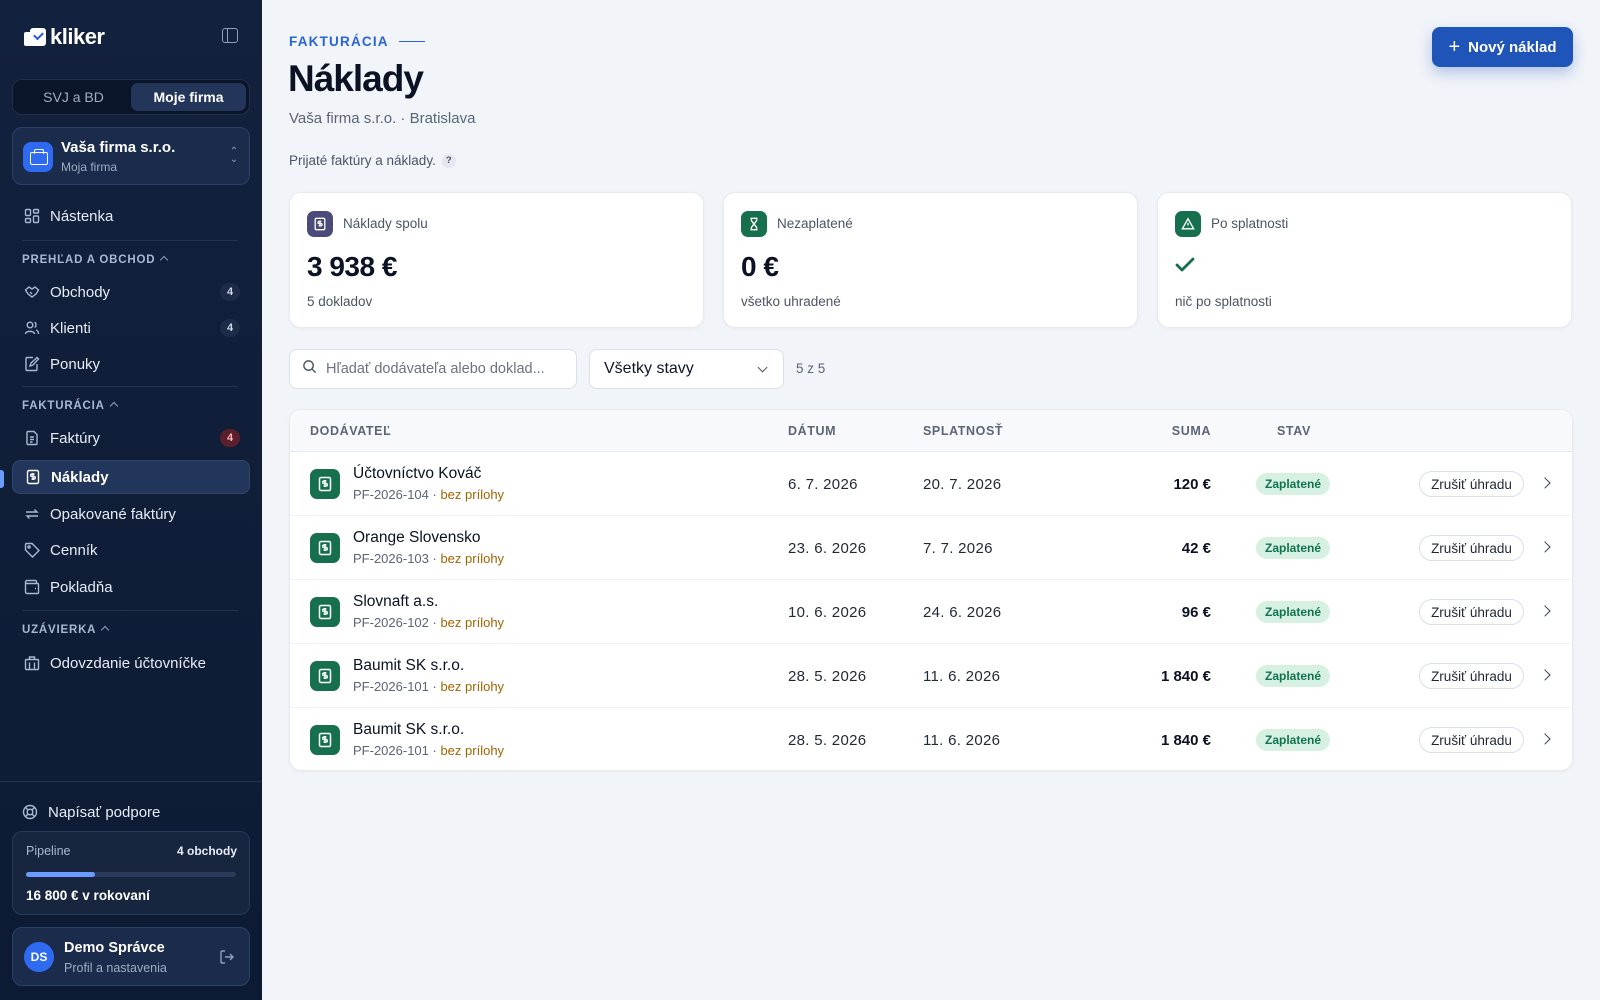 This screenshot has width=1600, height=1000. What do you see at coordinates (131, 216) in the screenshot?
I see `sidebar-item-dashboard: Nástenka` at bounding box center [131, 216].